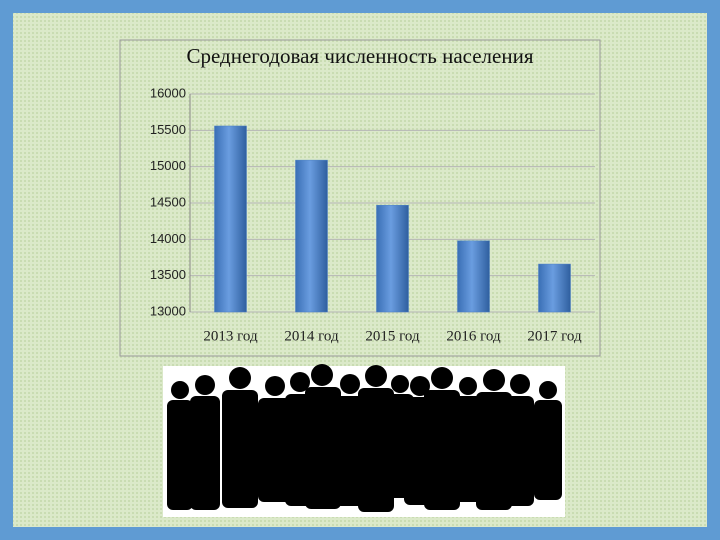  Describe the element at coordinates (168, 129) in the screenshot. I see `y-tick-label: 15500` at that location.